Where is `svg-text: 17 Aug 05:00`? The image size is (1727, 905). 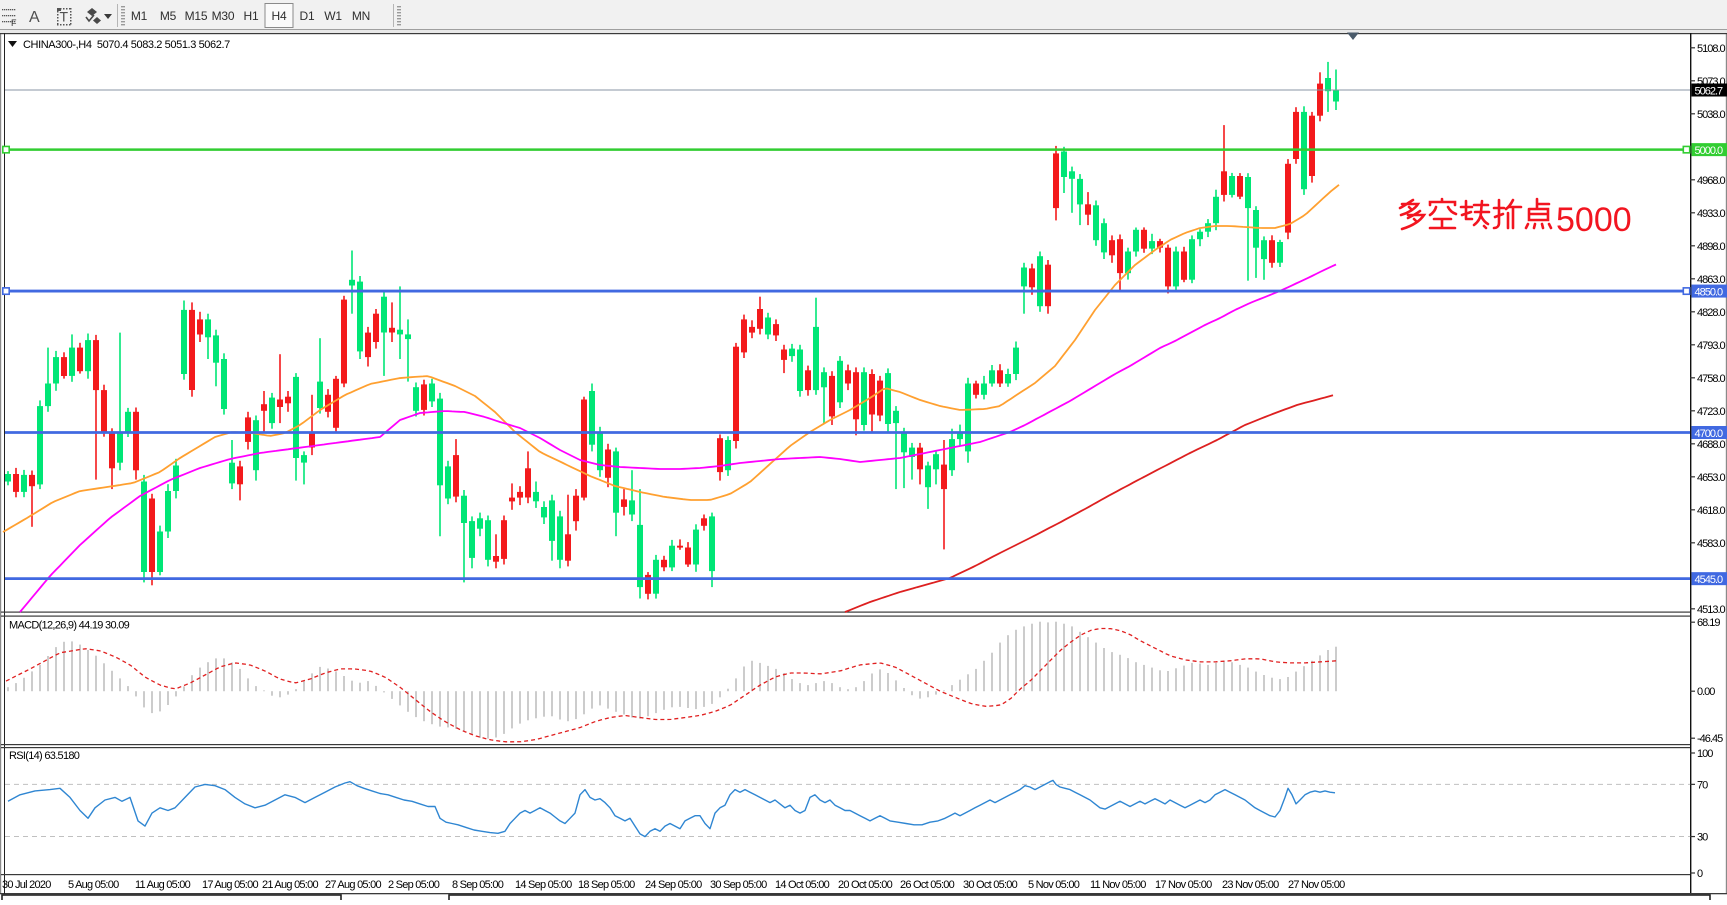 svg-text: 17 Aug 05:00 is located at coordinates (230, 885).